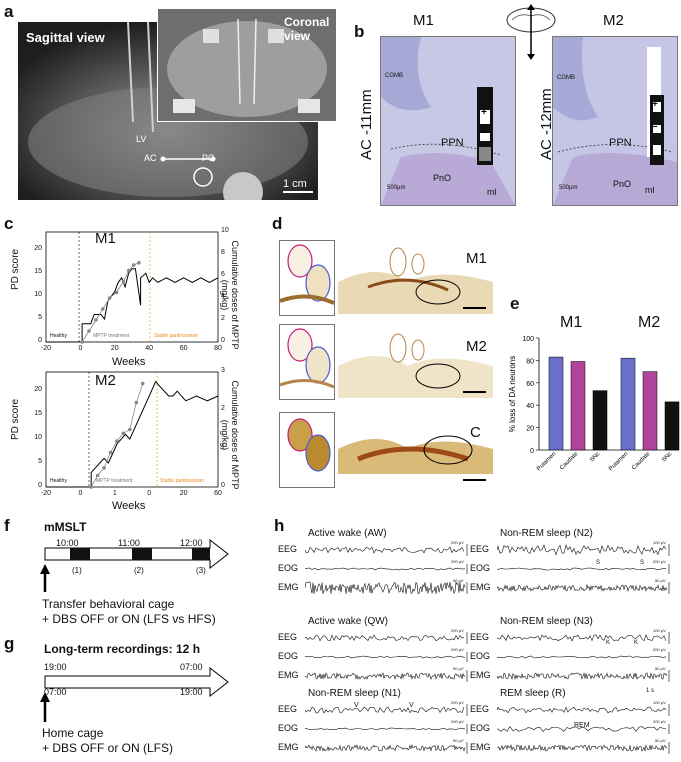 The height and width of the screenshot is (762, 681). What do you see at coordinates (247, 65) in the screenshot?
I see `xray-coronal-graphic` at bounding box center [247, 65].